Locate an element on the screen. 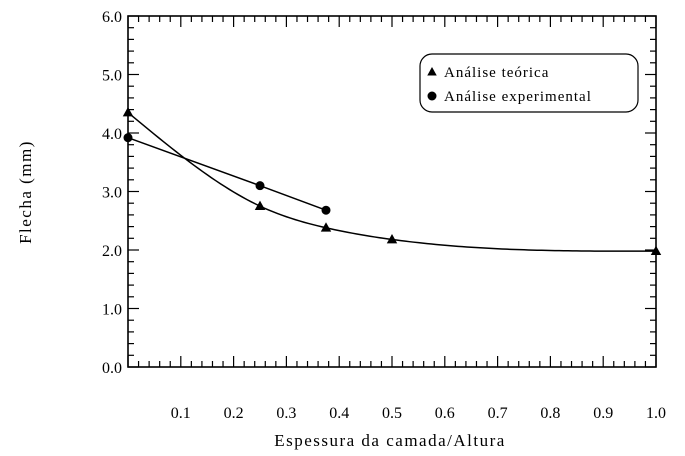 The height and width of the screenshot is (456, 685). x-tick-label: 0.1 is located at coordinates (181, 413).